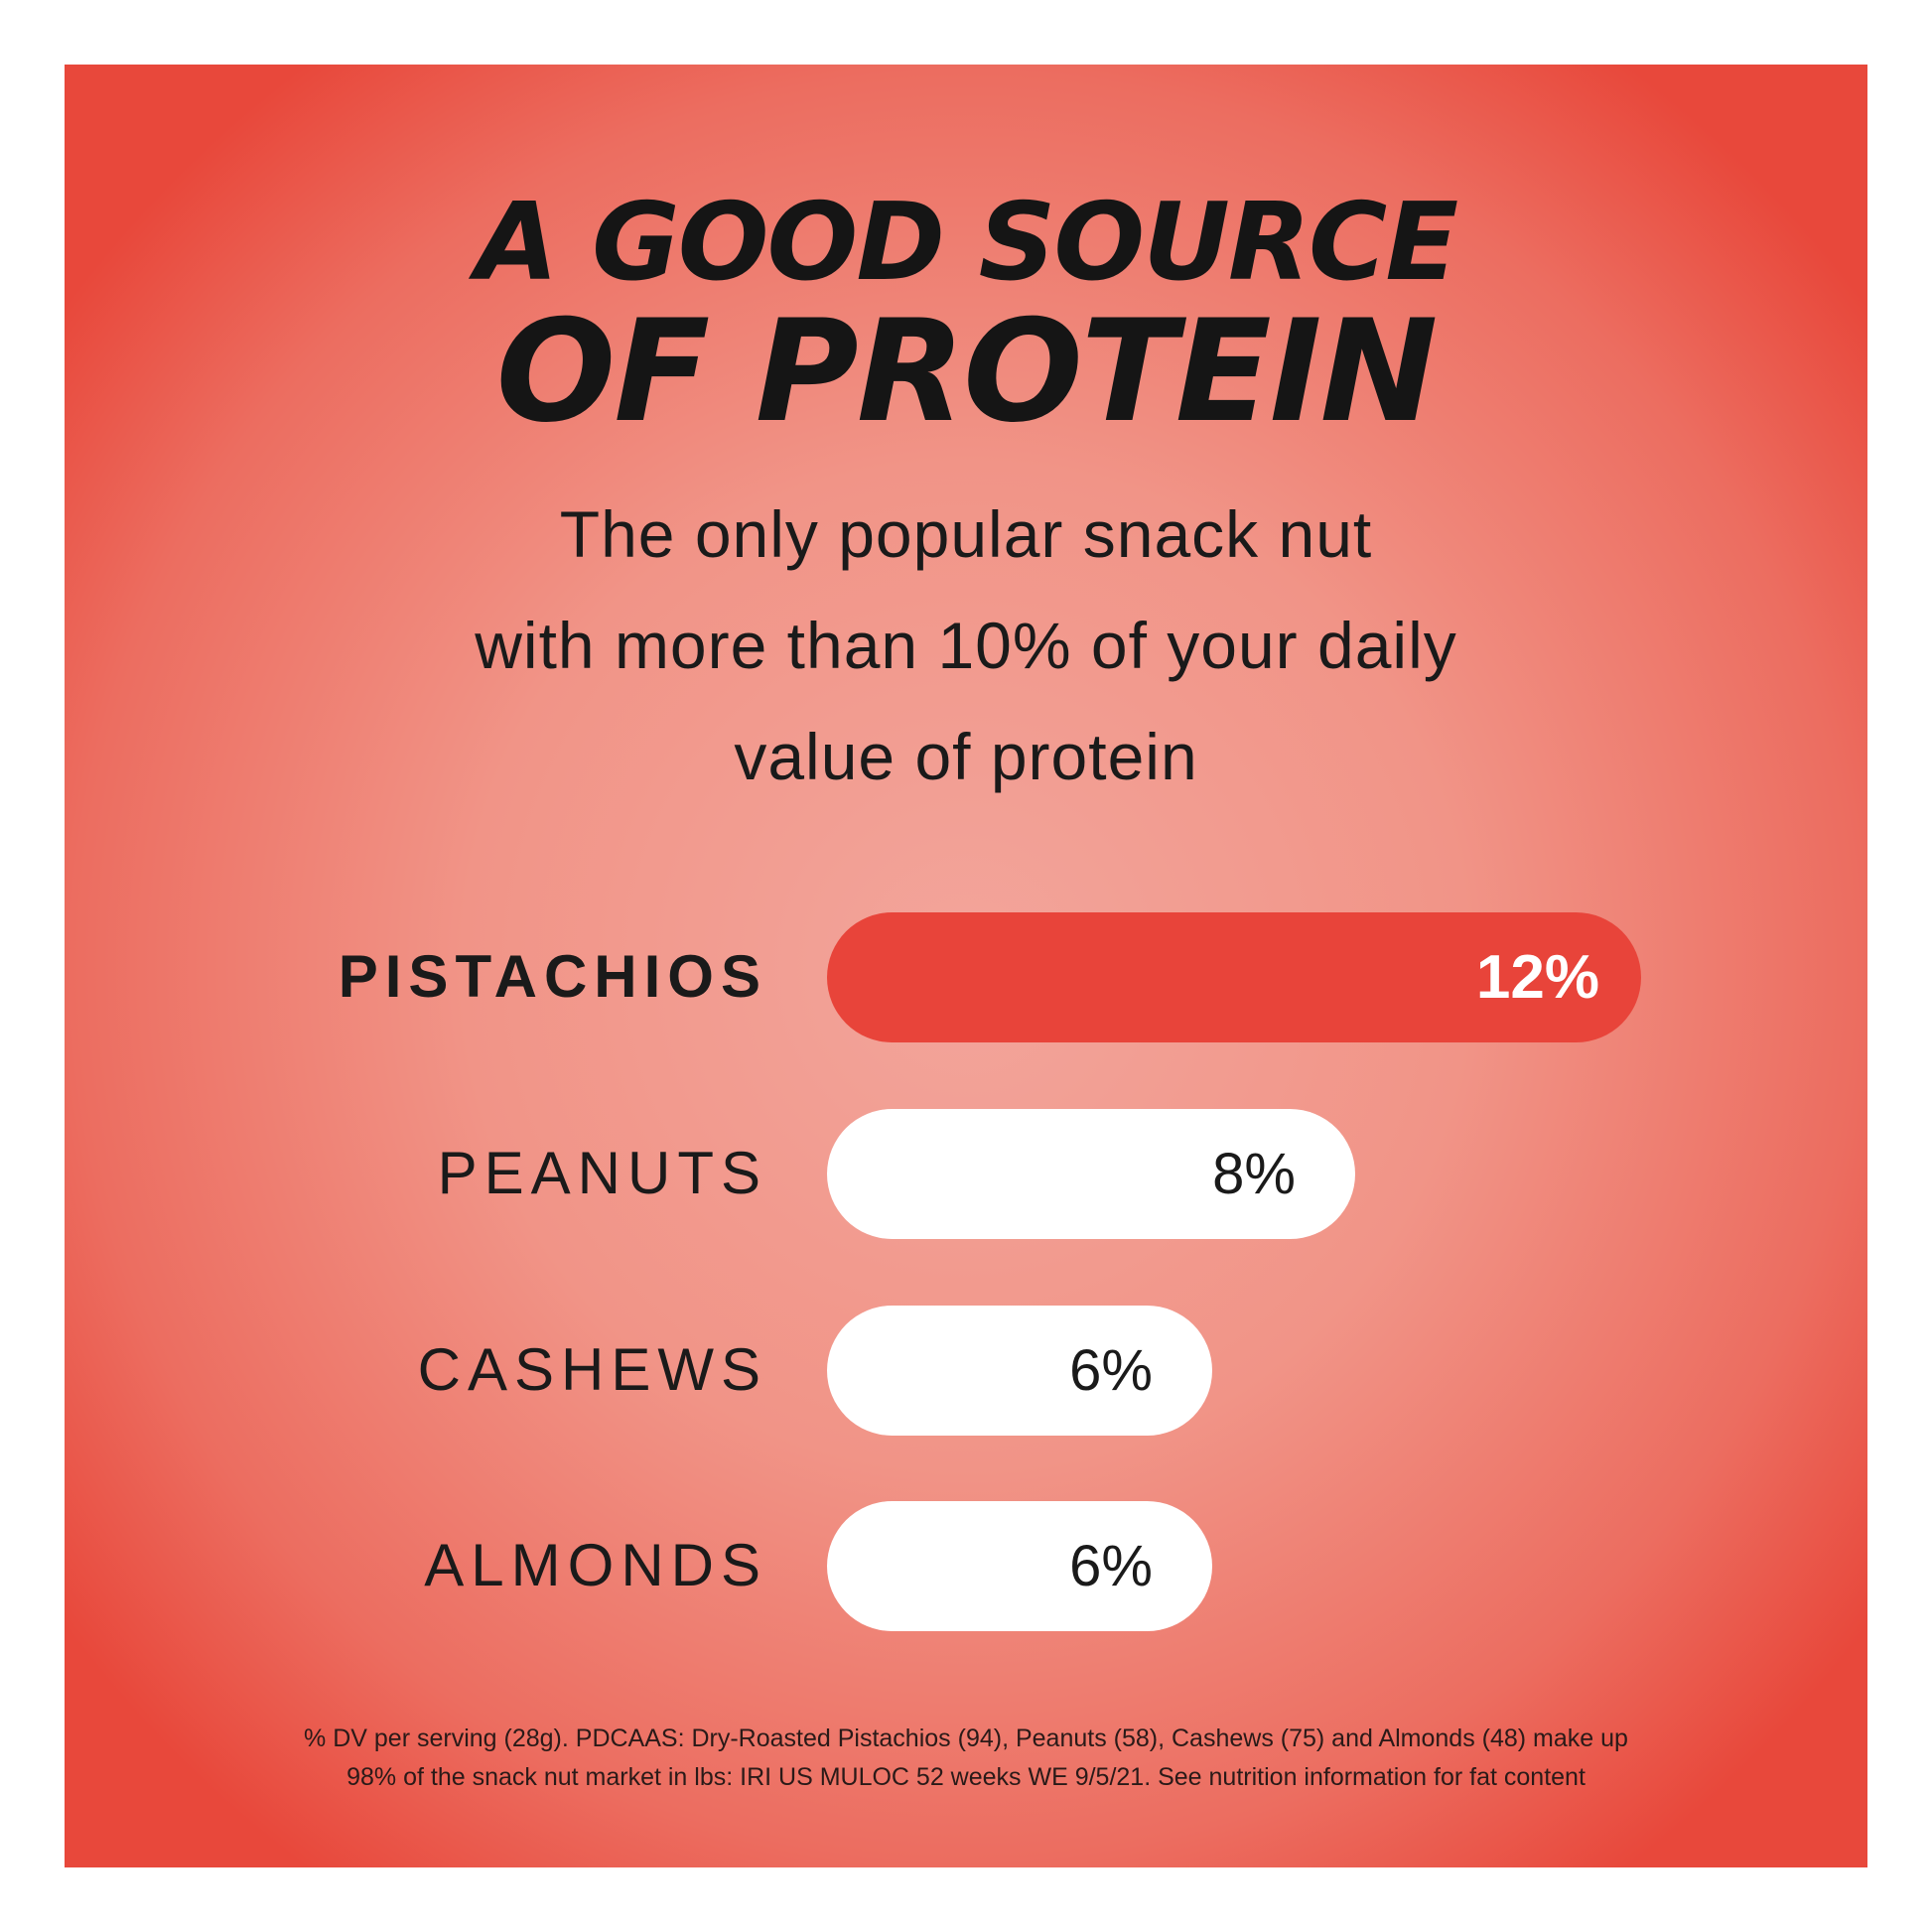  I want to click on subtitle-line-1: The only popular snack nut, so click(966, 534).